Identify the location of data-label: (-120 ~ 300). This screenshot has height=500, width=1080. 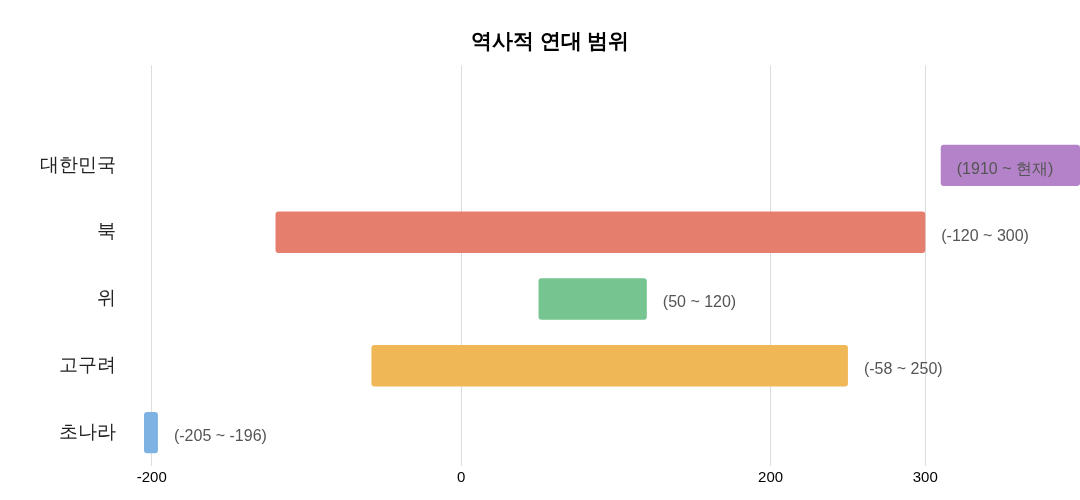
(985, 235).